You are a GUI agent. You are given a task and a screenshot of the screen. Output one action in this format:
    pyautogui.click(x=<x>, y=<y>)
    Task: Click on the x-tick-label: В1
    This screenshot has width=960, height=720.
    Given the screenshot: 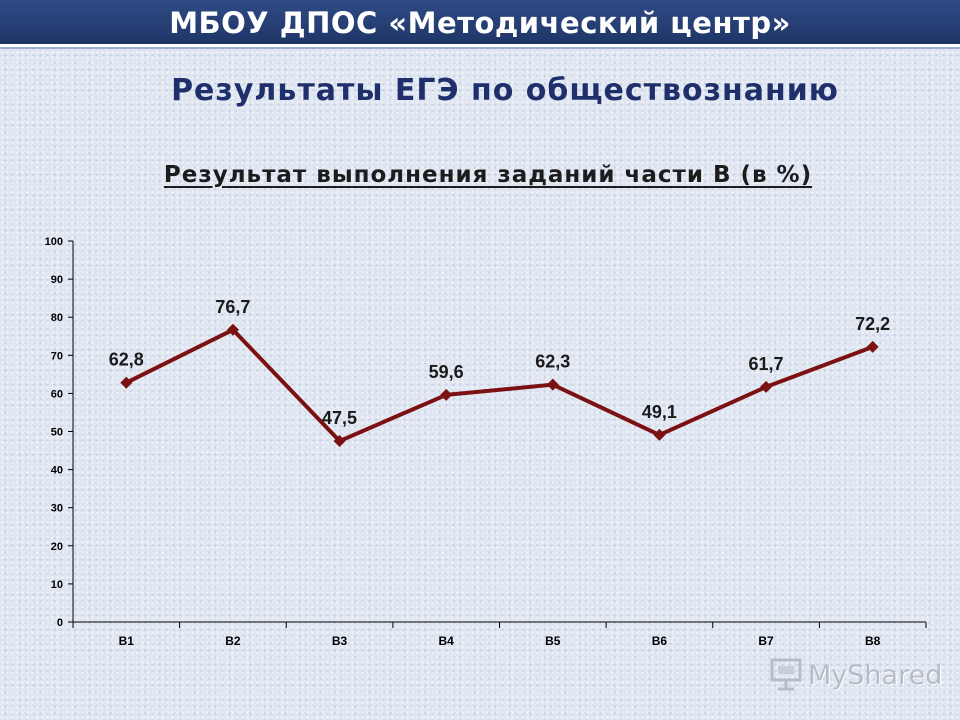 What is the action you would take?
    pyautogui.click(x=127, y=641)
    